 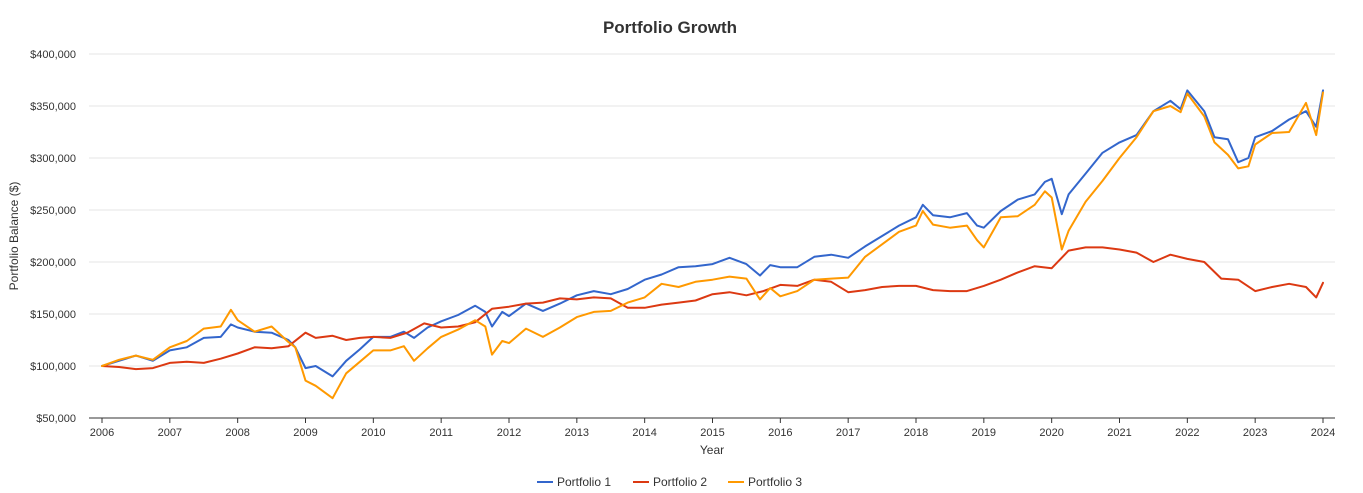 I want to click on x-tick-label: 2024, so click(x=1323, y=433).